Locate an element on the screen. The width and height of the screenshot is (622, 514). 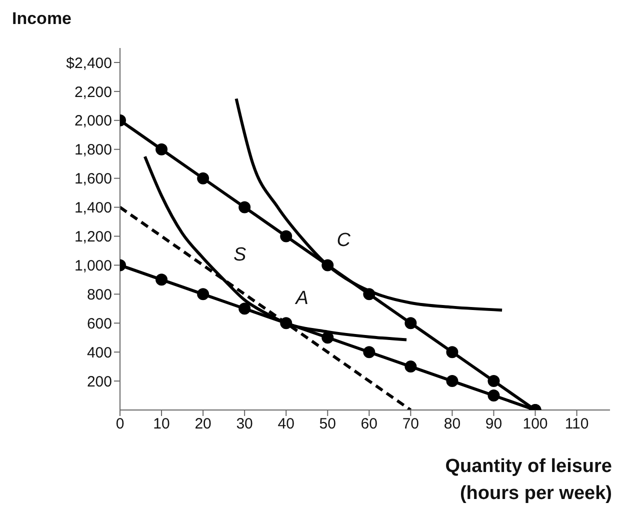
y-tick-label: 200 is located at coordinates (99, 381).